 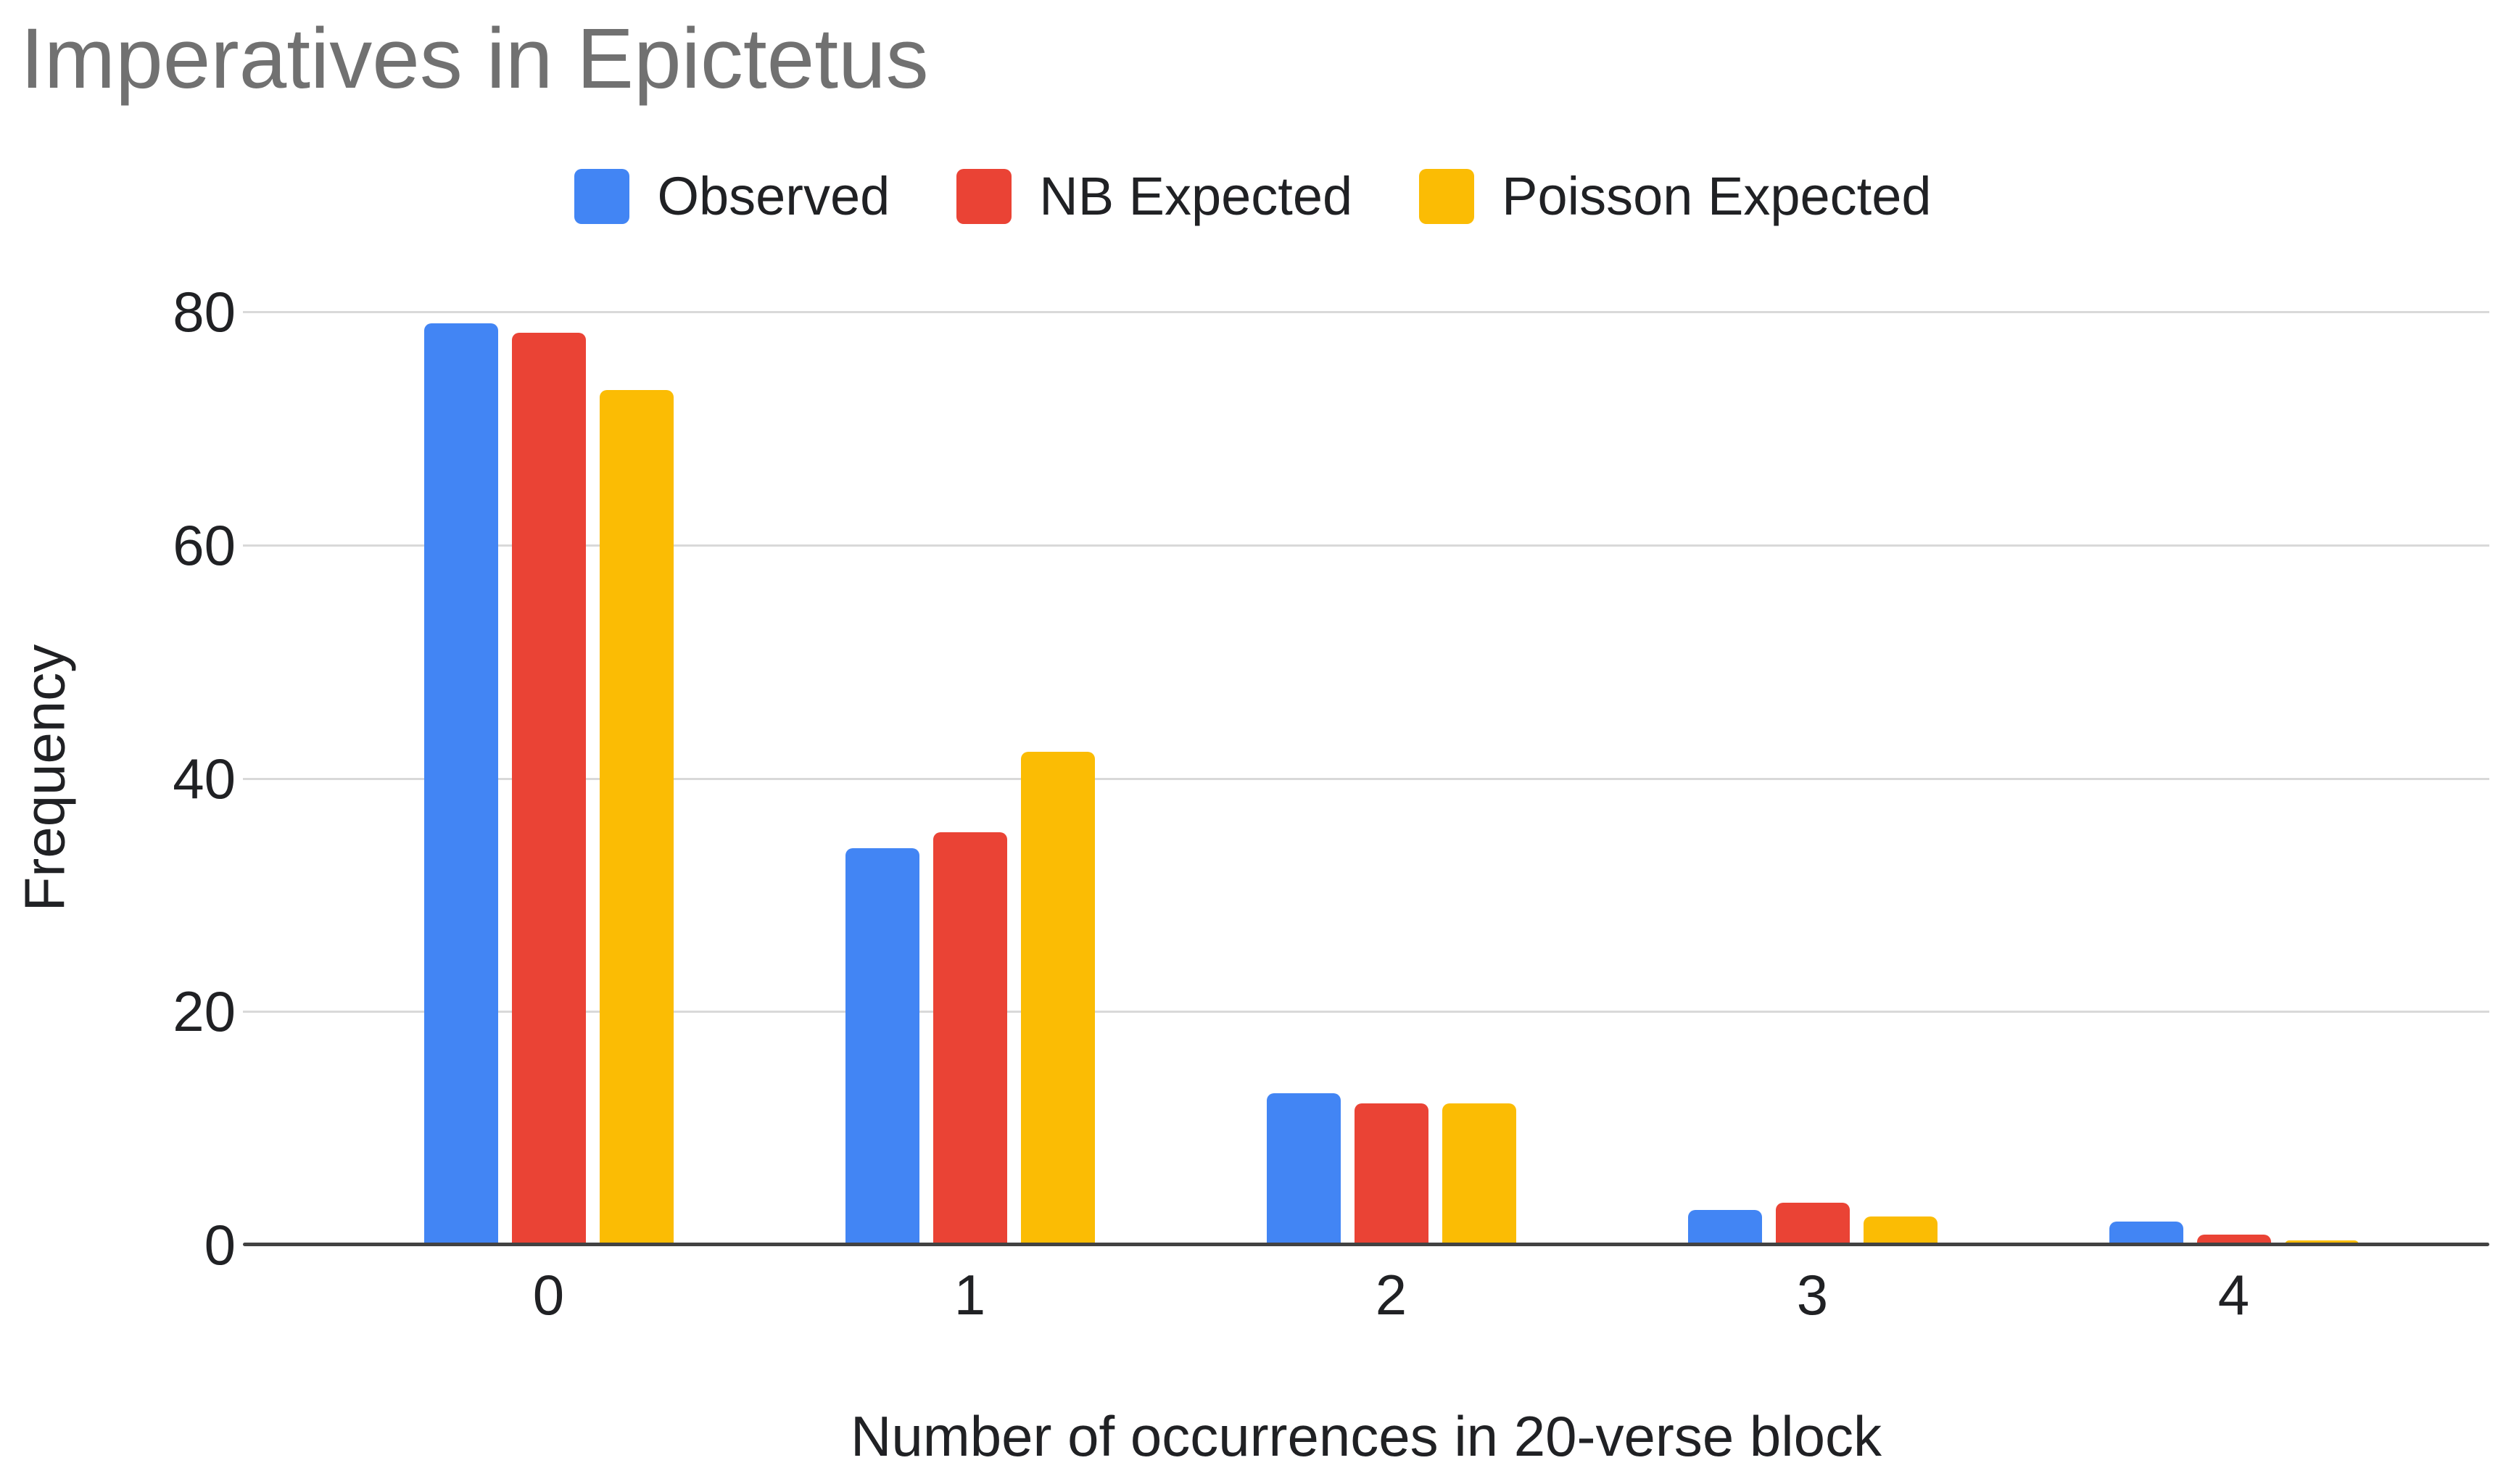 What do you see at coordinates (204, 1011) in the screenshot?
I see `y-tick-label-20: 20` at bounding box center [204, 1011].